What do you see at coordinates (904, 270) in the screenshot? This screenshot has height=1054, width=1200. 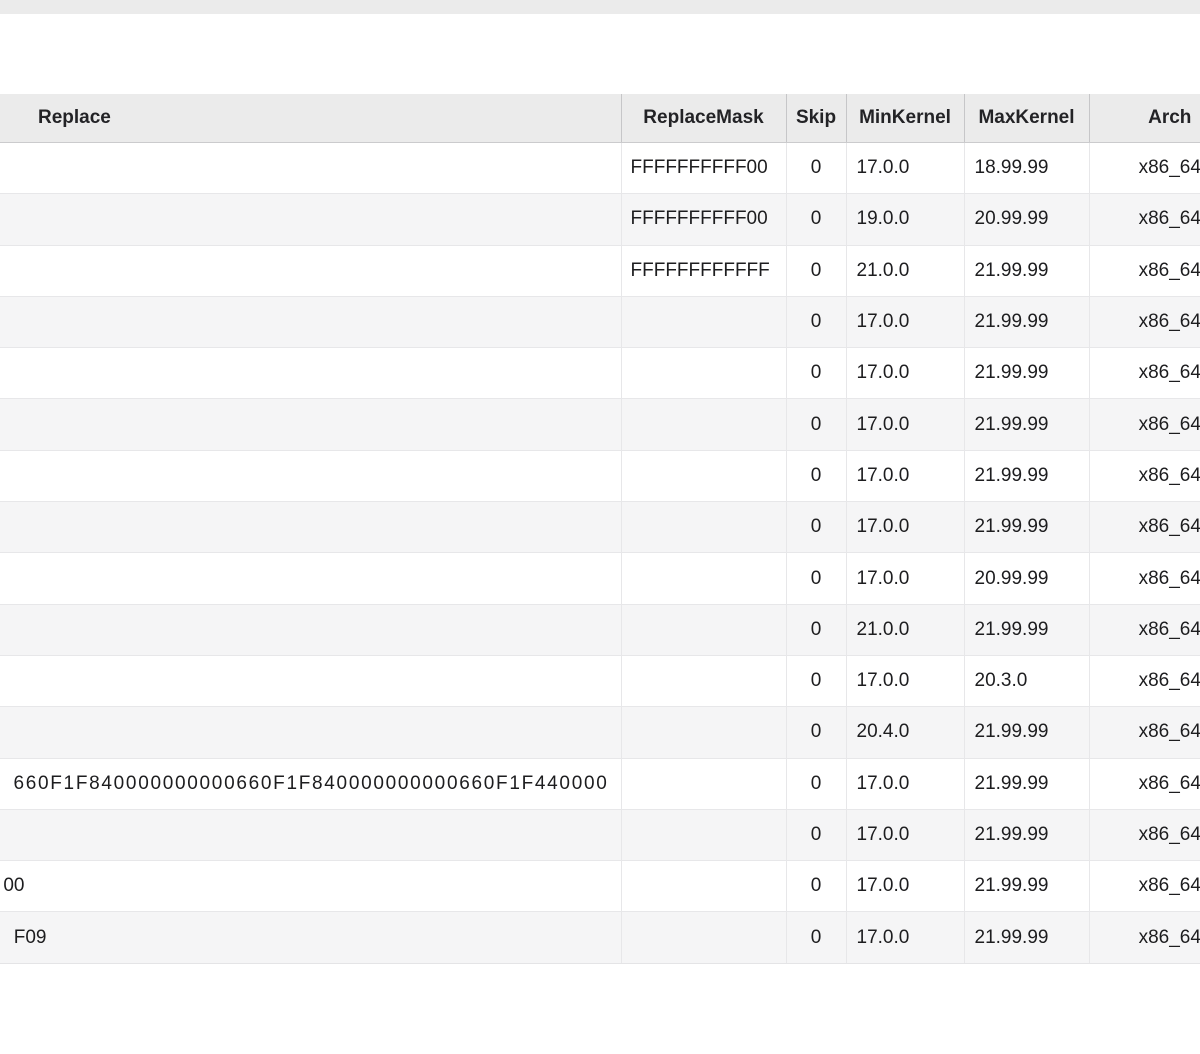 I see `cell-min-kernel: 21.0.0` at bounding box center [904, 270].